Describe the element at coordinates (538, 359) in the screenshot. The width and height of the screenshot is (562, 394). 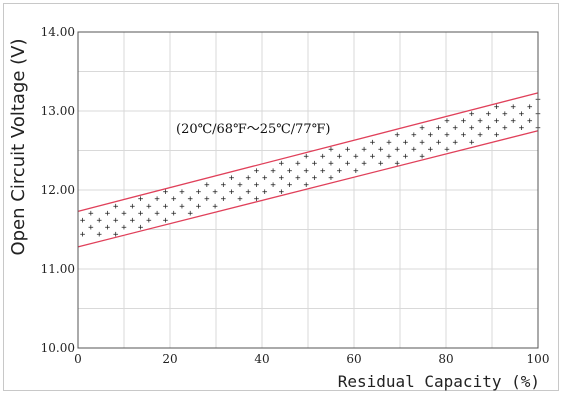
I see `x-tick-label: 100` at that location.